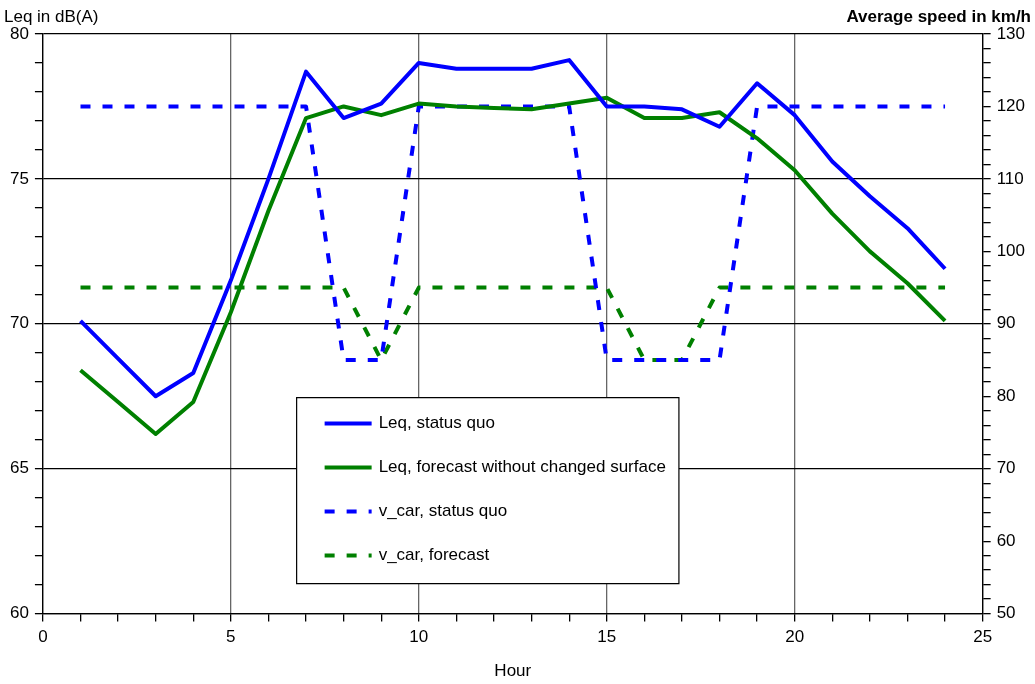 The height and width of the screenshot is (684, 1035). What do you see at coordinates (1006, 468) in the screenshot?
I see `y2-tick-label: 70` at bounding box center [1006, 468].